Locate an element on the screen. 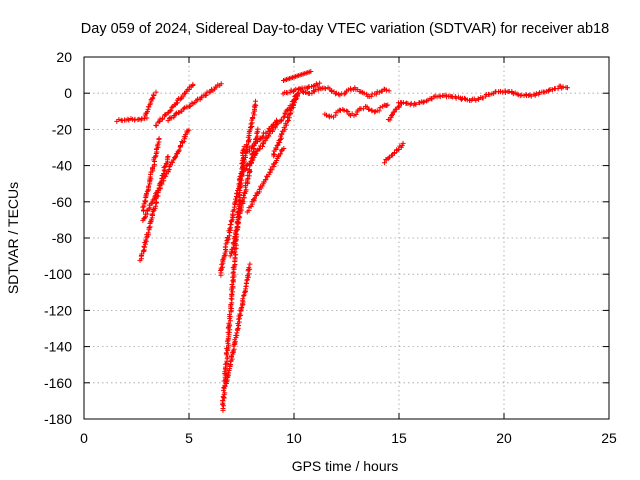  x-axis-label: GPS time / hours is located at coordinates (345, 466).